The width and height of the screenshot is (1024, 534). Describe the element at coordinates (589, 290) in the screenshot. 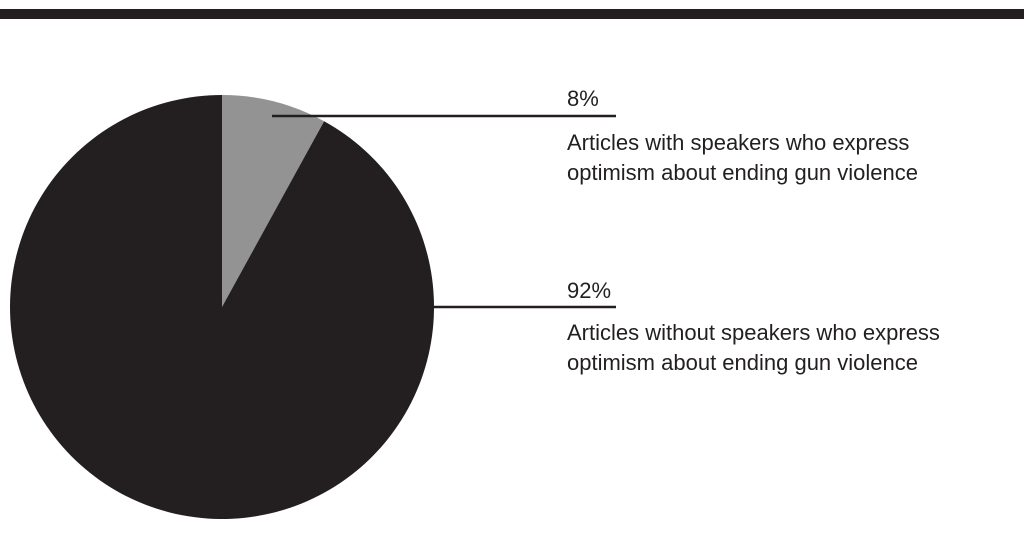

I see `slice-percent-label: 92%` at that location.